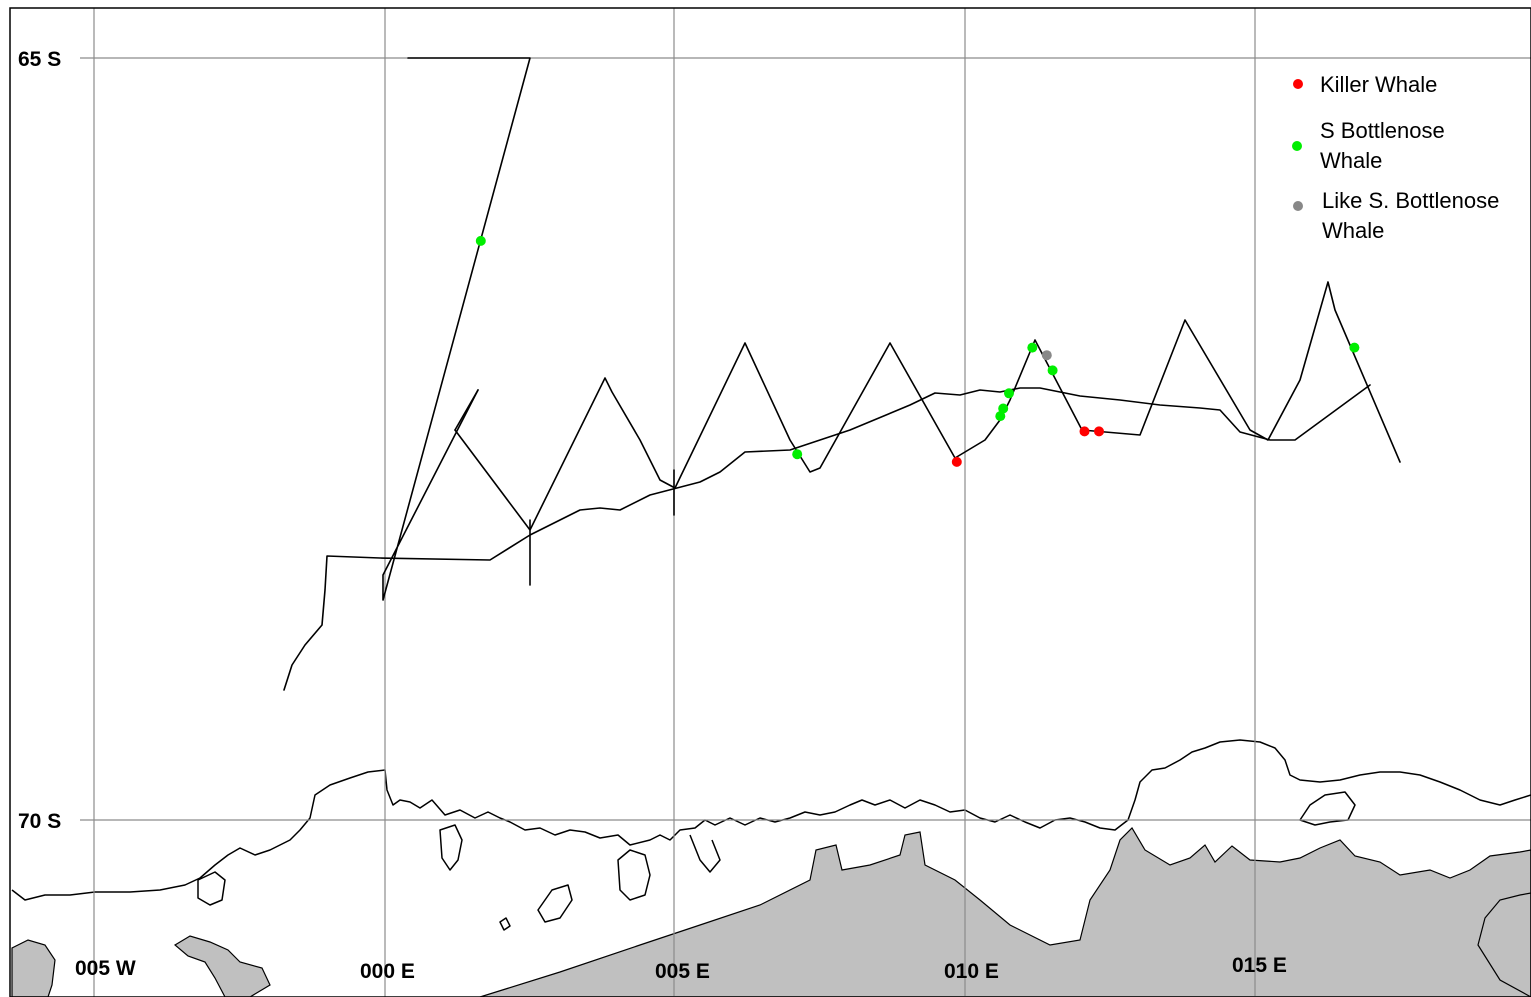 This screenshot has height=997, width=1531. I want to click on legend-marker-killer-whale, so click(1298, 84).